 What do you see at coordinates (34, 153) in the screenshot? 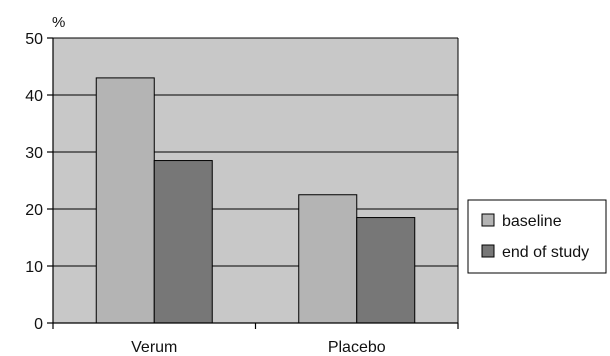
I see `y-tick-label: 30` at bounding box center [34, 153].